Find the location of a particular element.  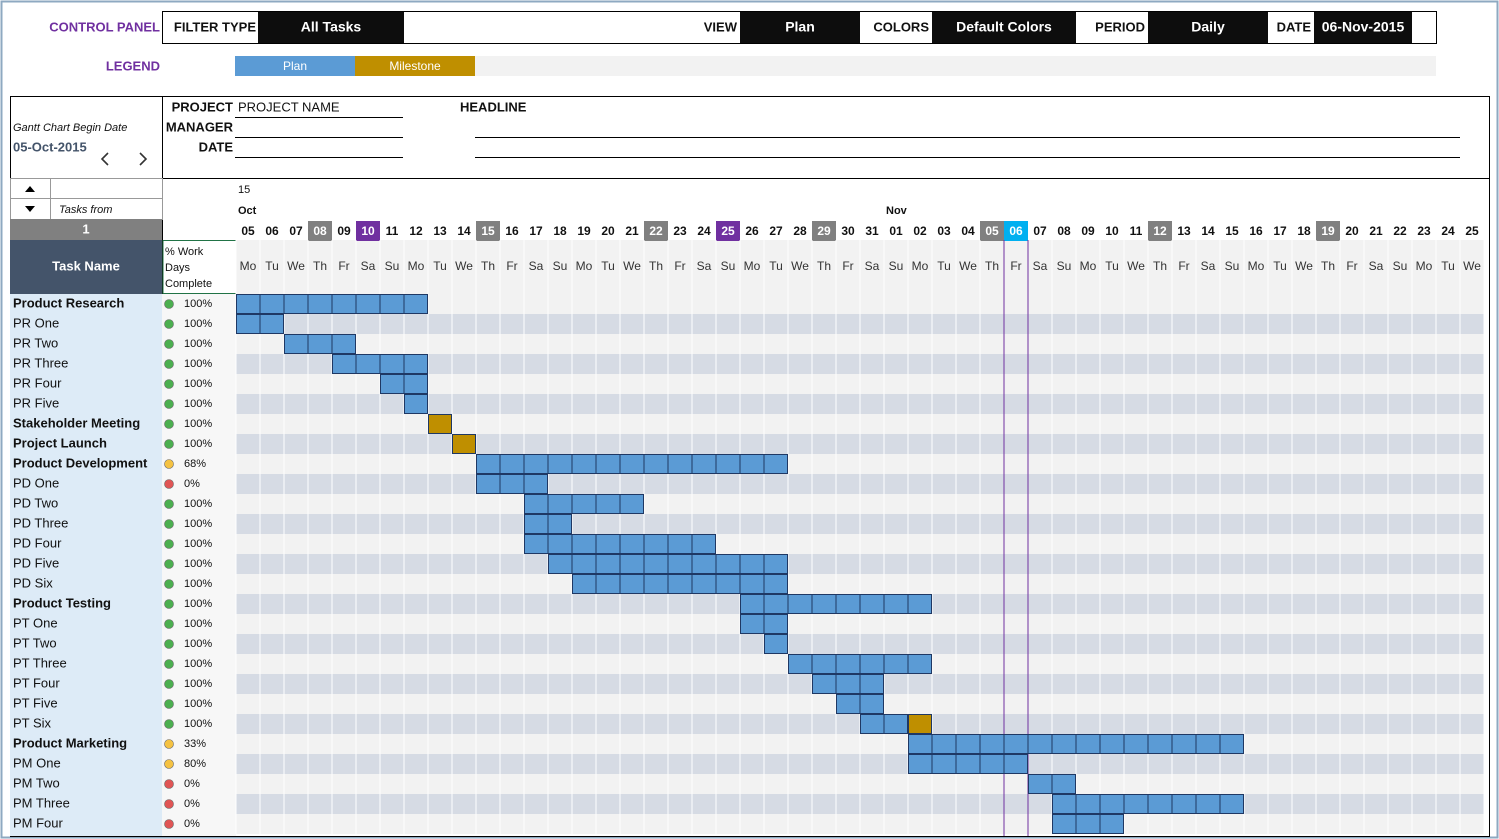

up-icon is located at coordinates (30, 189).